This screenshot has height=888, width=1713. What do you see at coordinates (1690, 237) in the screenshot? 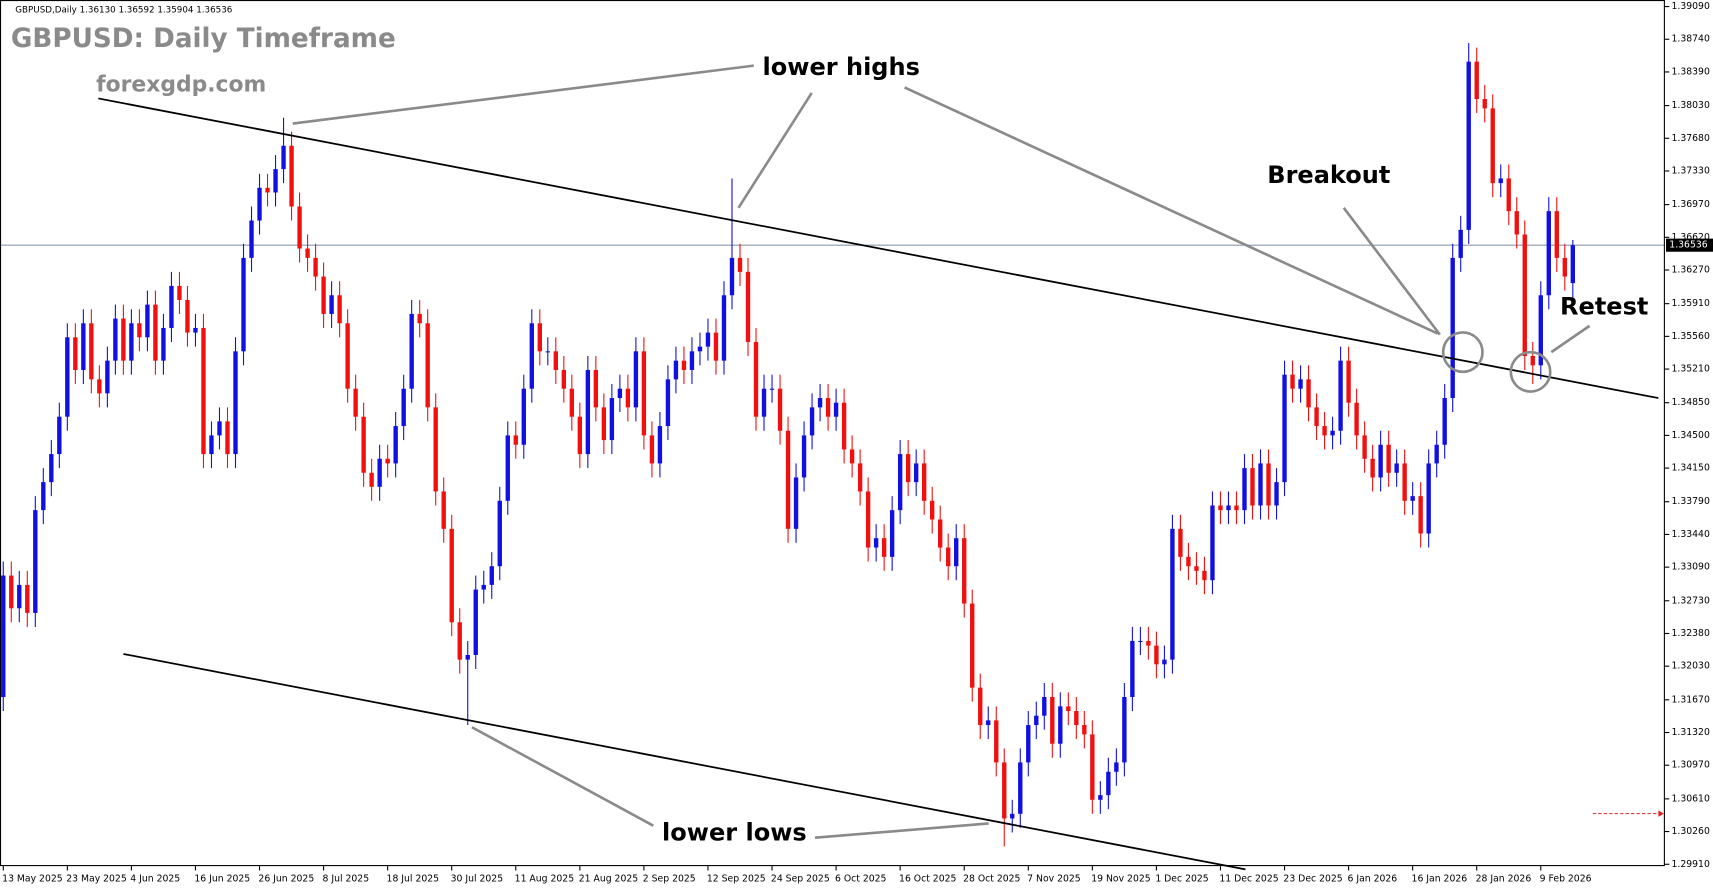
I see `y-tick-label: 1.36620` at bounding box center [1690, 237].